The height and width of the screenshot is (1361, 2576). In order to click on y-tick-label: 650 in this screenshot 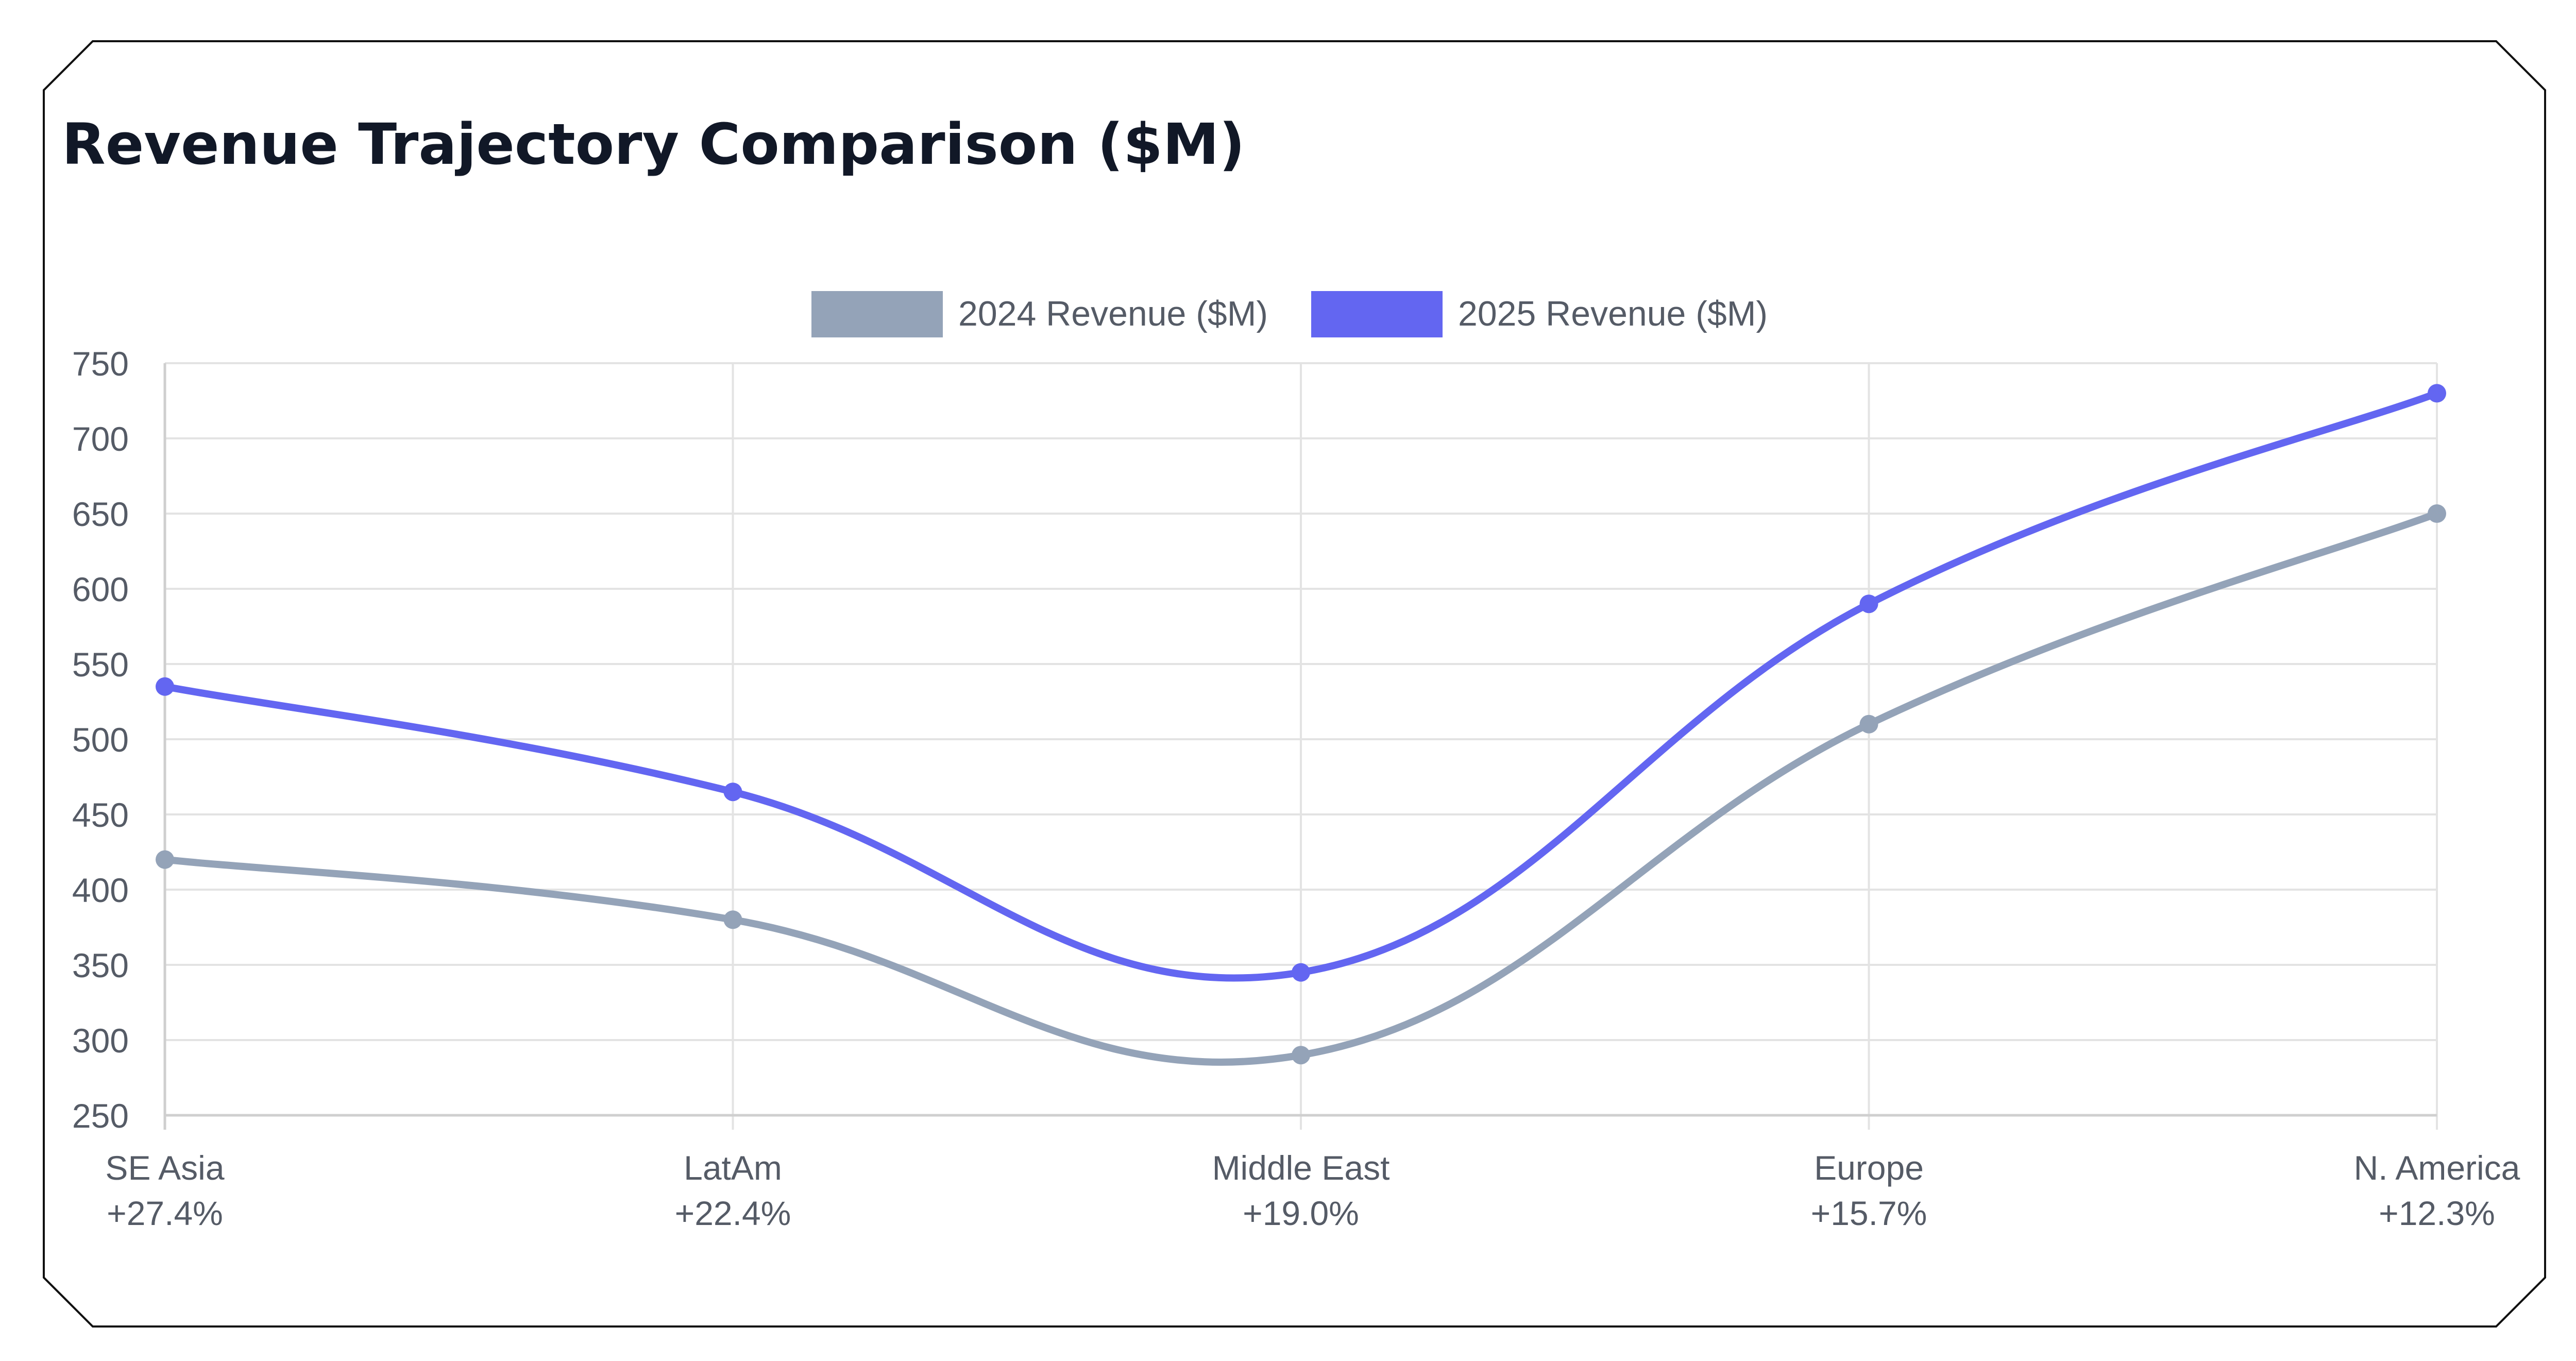, I will do `click(100, 514)`.